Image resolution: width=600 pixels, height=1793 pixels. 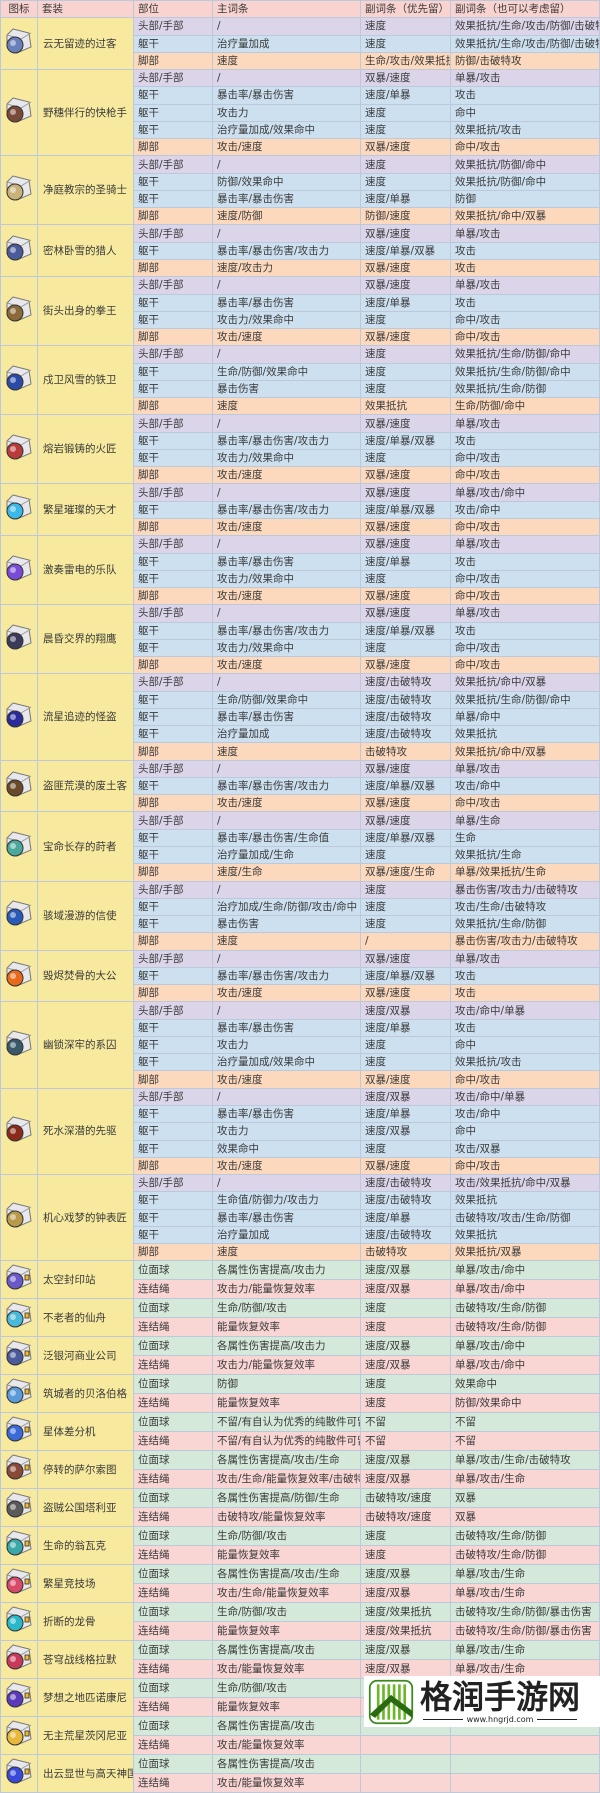 What do you see at coordinates (286, 941) in the screenshot?
I see `main-stat-cell: 速度` at bounding box center [286, 941].